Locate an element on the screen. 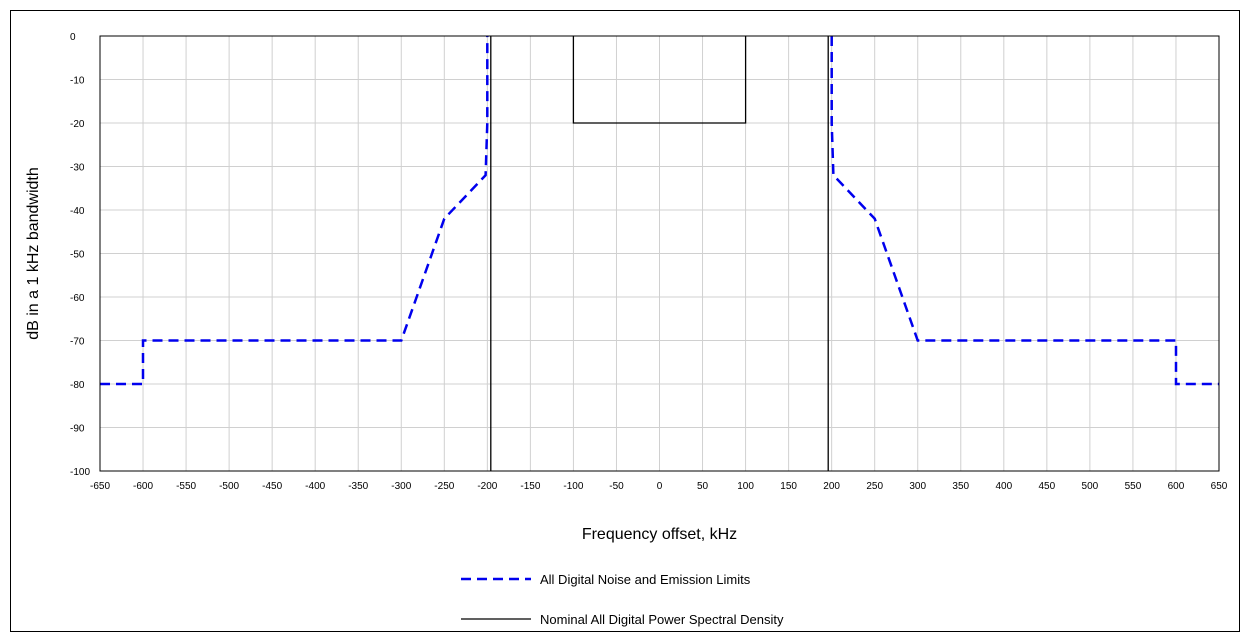 The image size is (1252, 642). y-tick-label: -30 is located at coordinates (77, 168).